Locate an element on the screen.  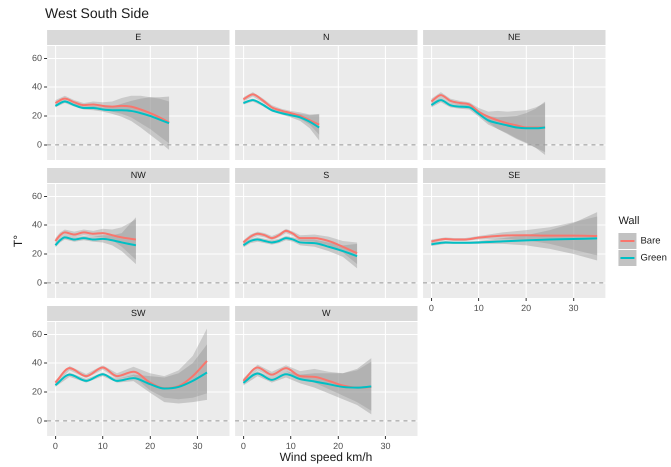
chart-title: SW is located at coordinates (138, 313).